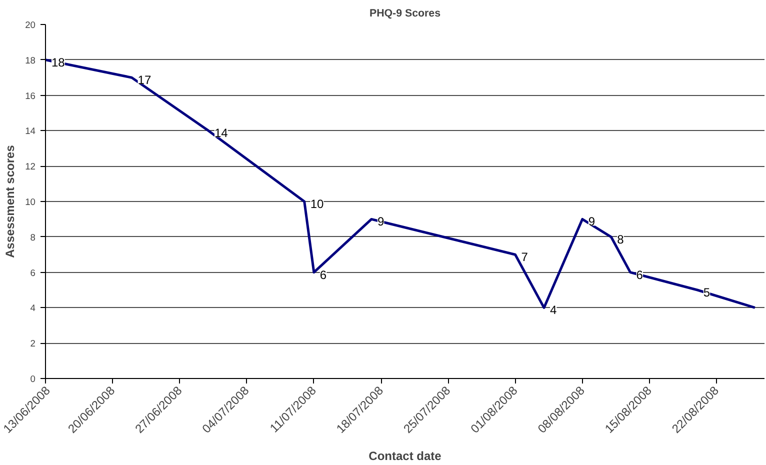 The image size is (766, 465). Describe the element at coordinates (30, 202) in the screenshot. I see `y-tick-label: 10` at that location.